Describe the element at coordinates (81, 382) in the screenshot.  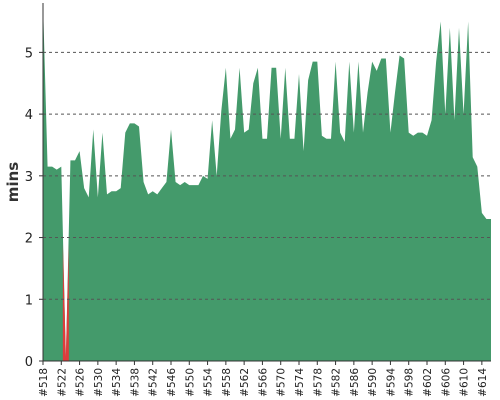
I see `x-tick-label-526: #526` at that location.